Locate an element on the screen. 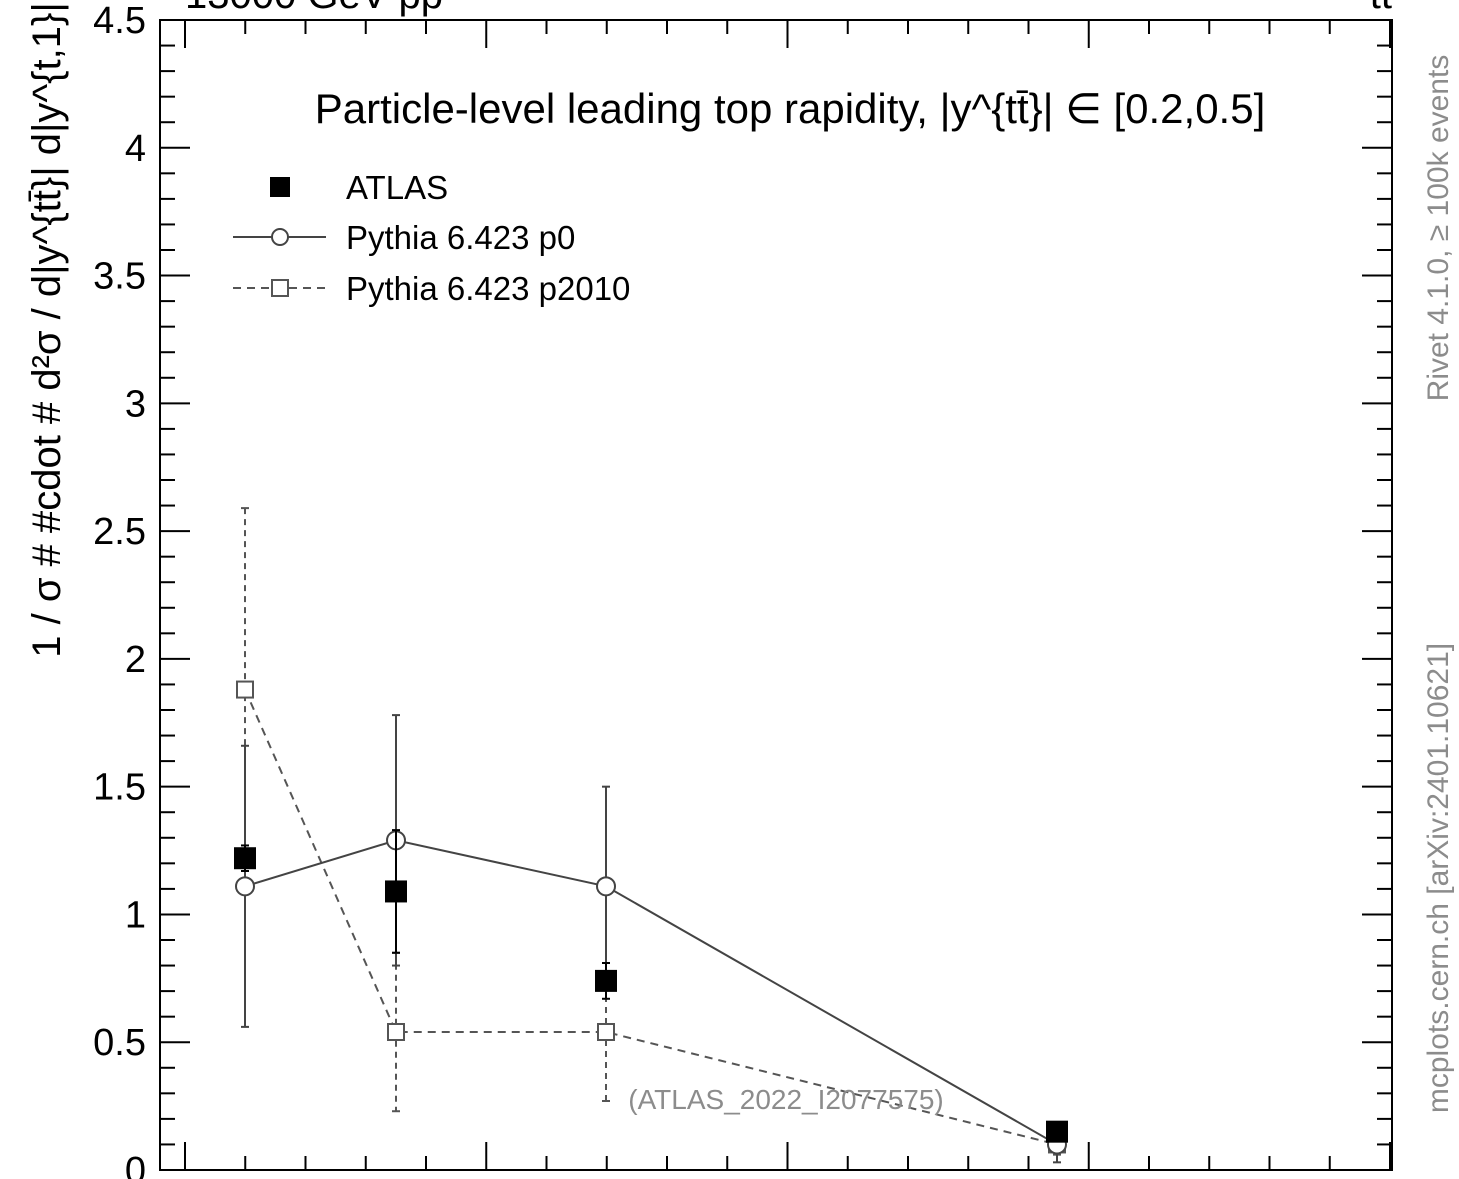 The image size is (1459, 1179). y-tick-labels: 0 0.5 1 1.5 2 2.5 3 3.5 4 4.5 is located at coordinates (119, 589).